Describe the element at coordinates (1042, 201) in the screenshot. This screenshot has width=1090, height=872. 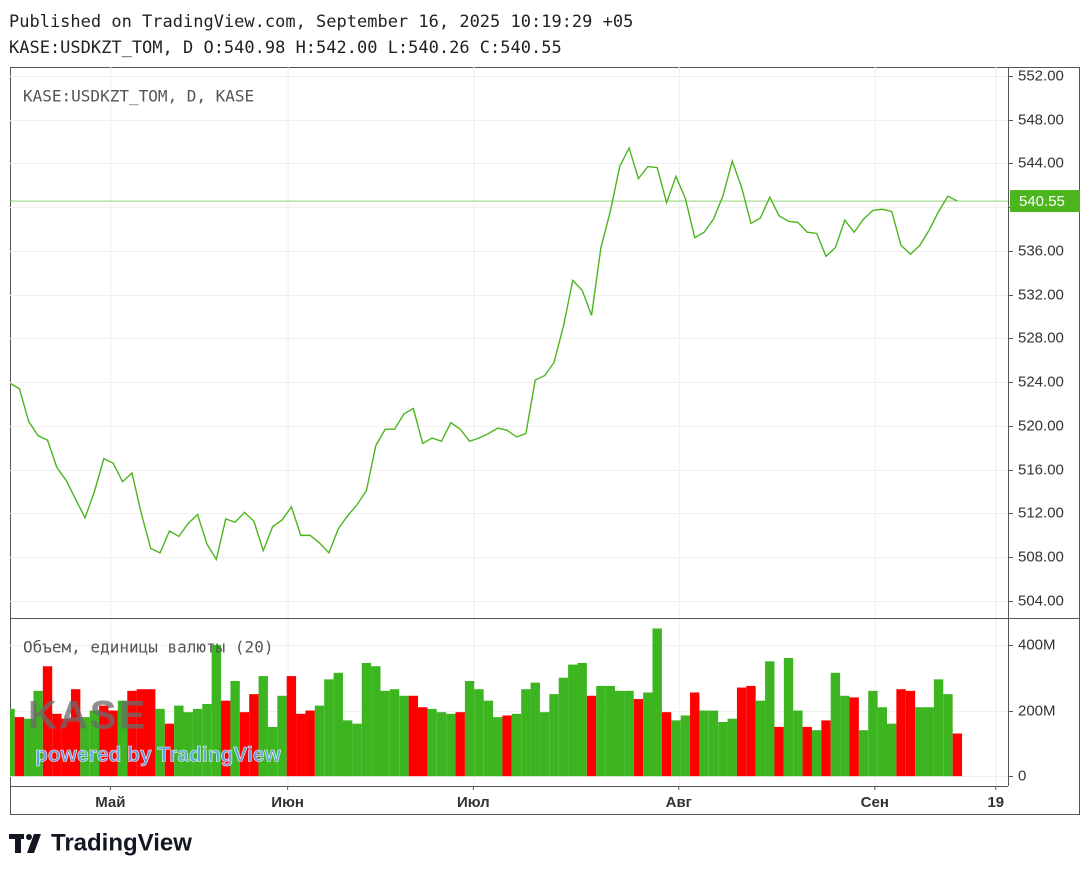
I see `last-price-label: 540.55` at that location.